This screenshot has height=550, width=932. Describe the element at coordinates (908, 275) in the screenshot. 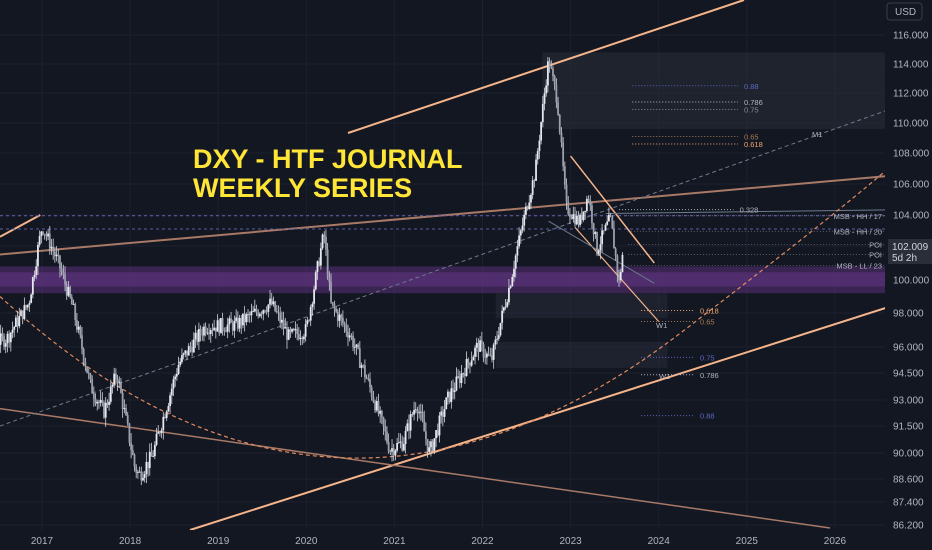

I see `price-axis-panel` at that location.